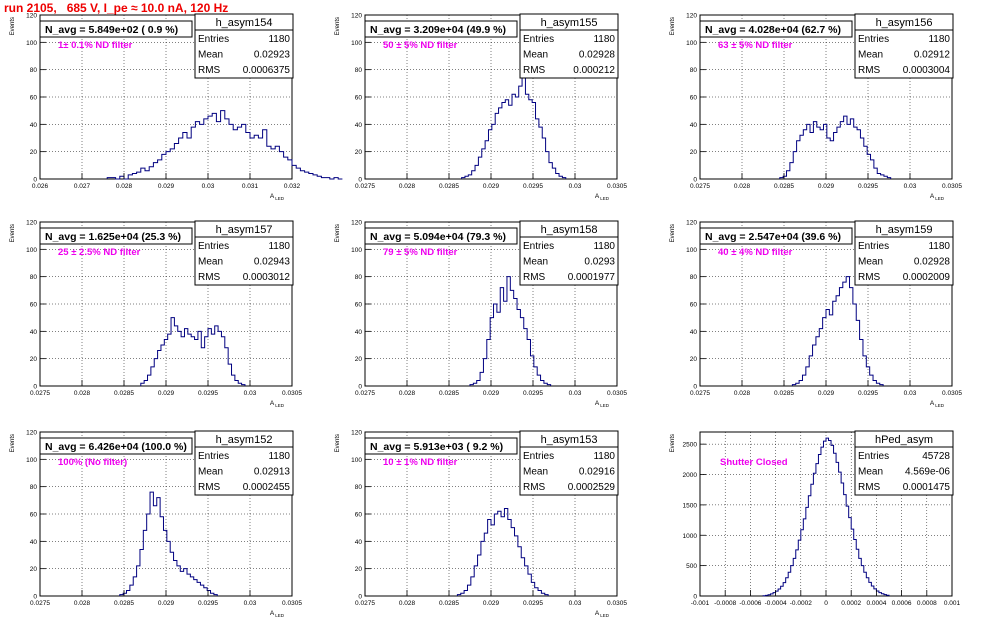  I want to click on filter-annotation: Shutter Closed, so click(754, 462).